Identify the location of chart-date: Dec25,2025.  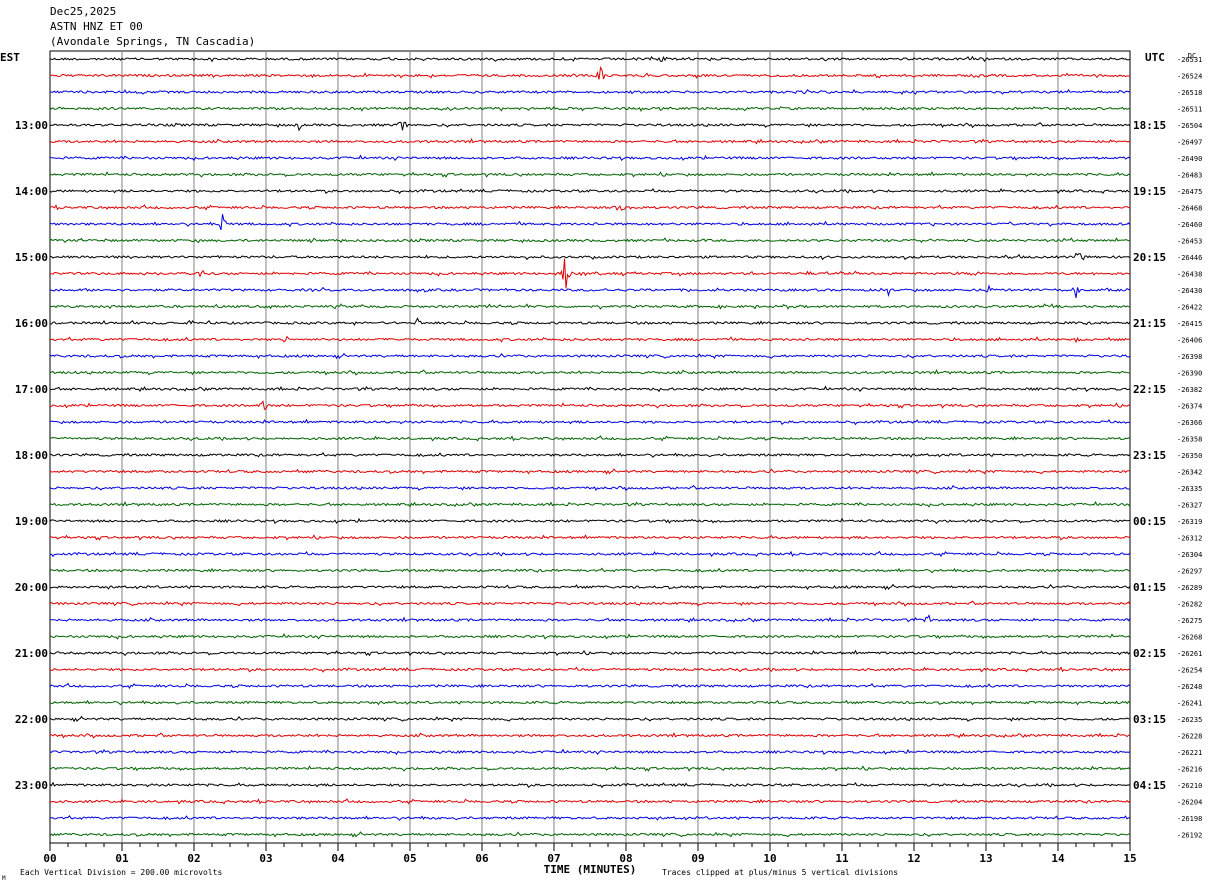
(83, 11).